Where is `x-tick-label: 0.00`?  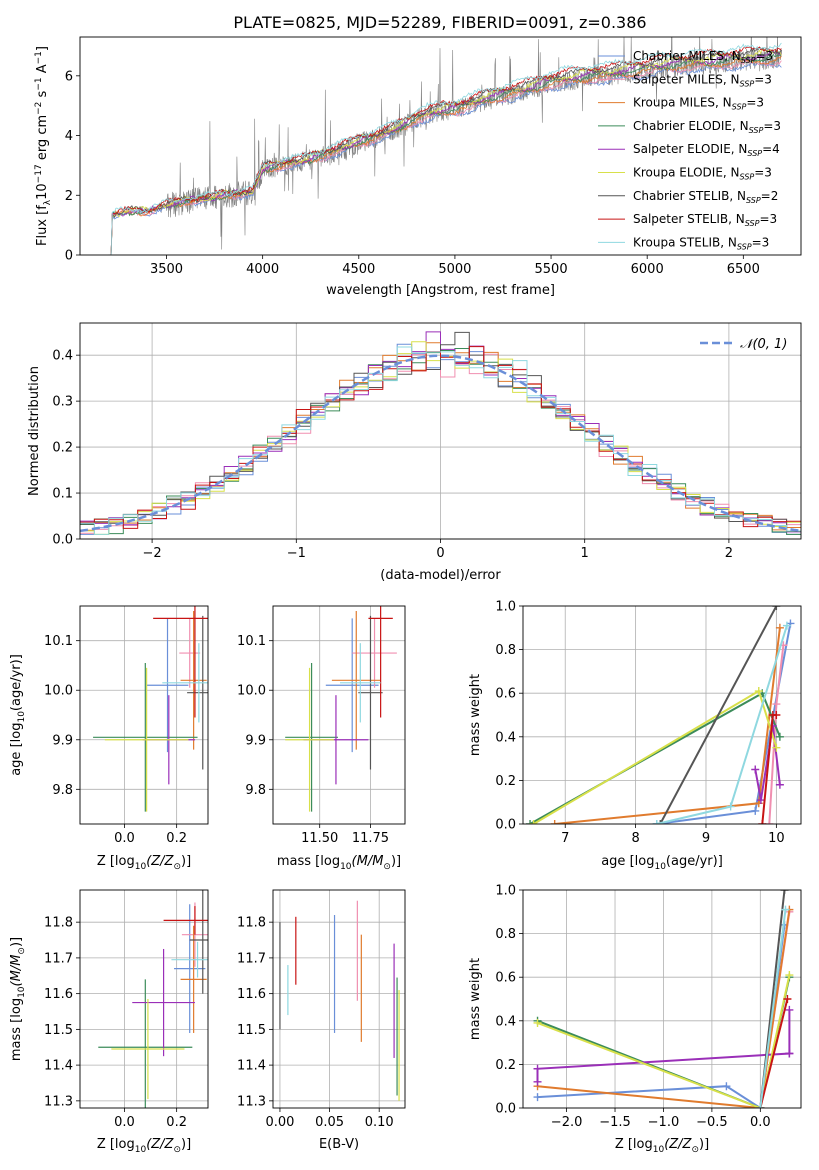 x-tick-label: 0.00 is located at coordinates (279, 1122).